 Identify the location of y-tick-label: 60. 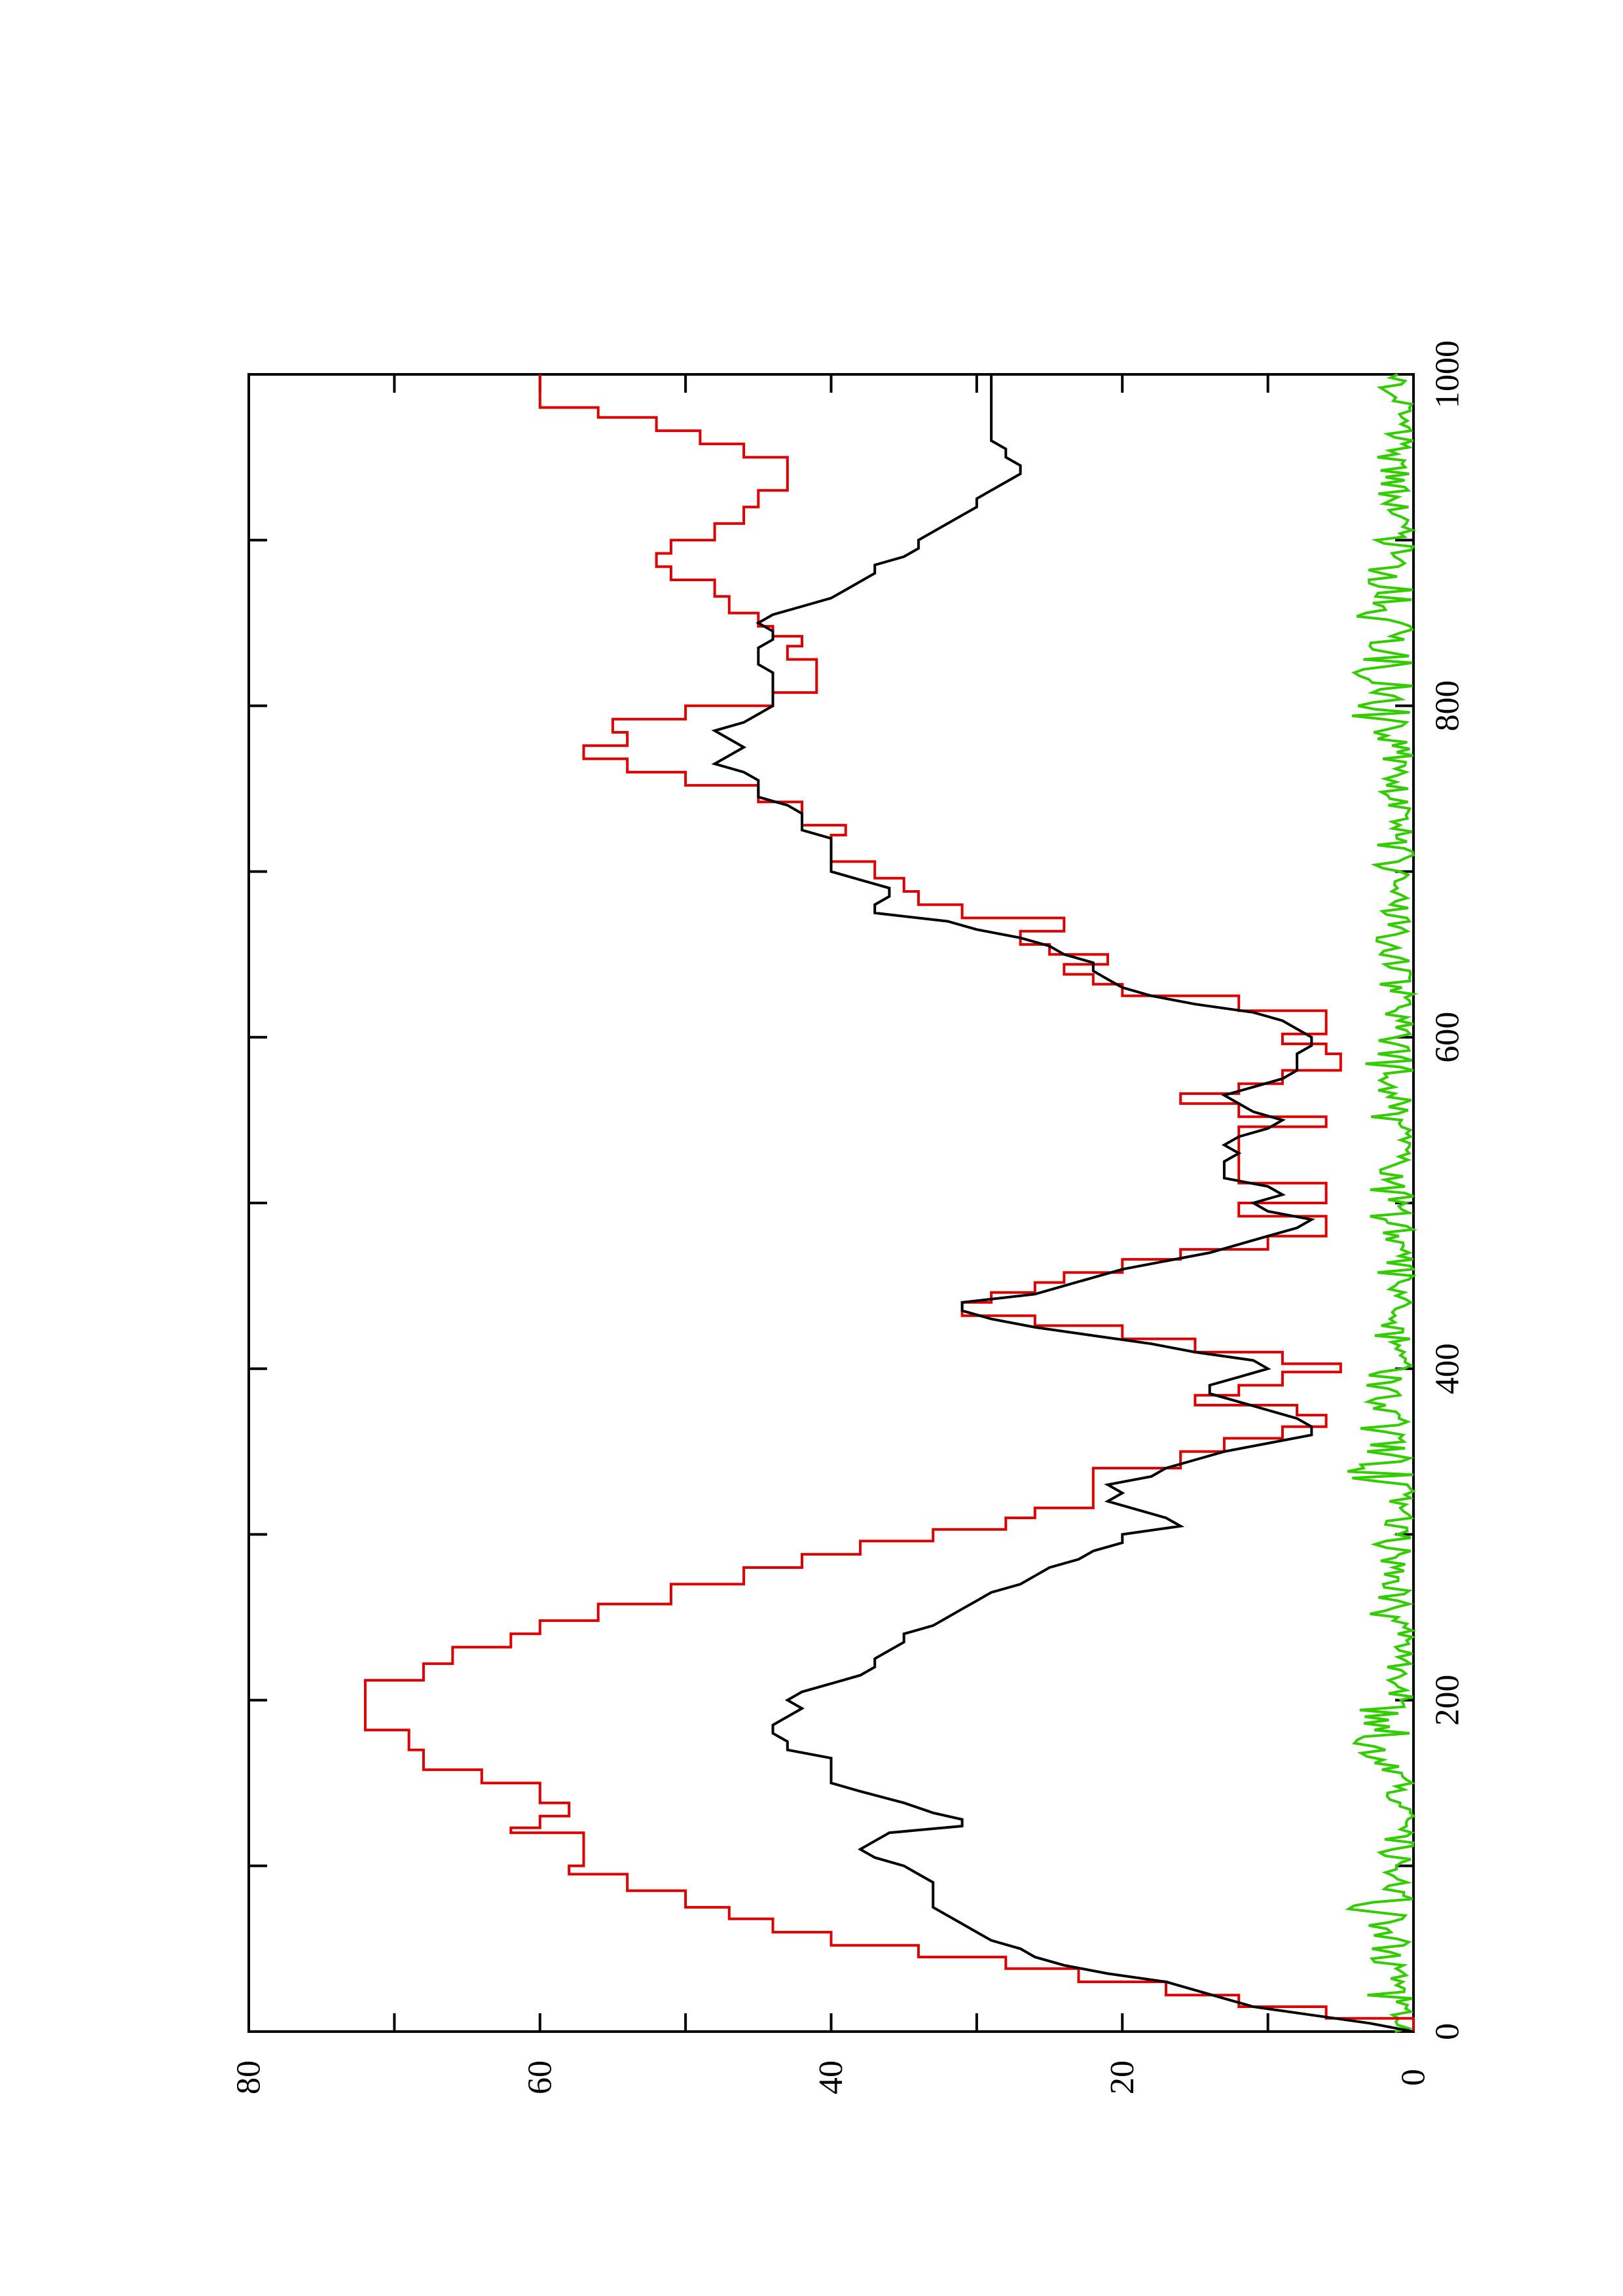
(539, 2077).